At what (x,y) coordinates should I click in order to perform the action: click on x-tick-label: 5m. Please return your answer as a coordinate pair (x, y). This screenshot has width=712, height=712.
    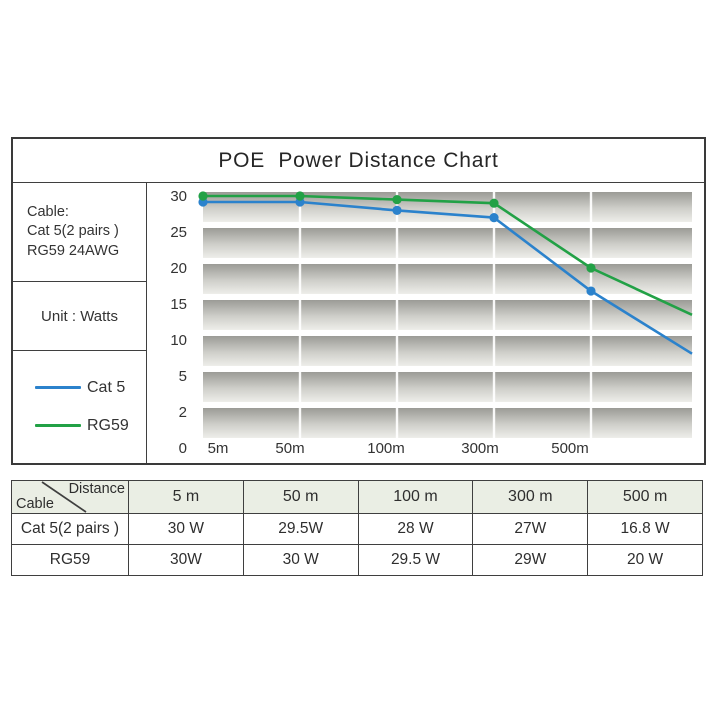
    Looking at the image, I should click on (218, 448).